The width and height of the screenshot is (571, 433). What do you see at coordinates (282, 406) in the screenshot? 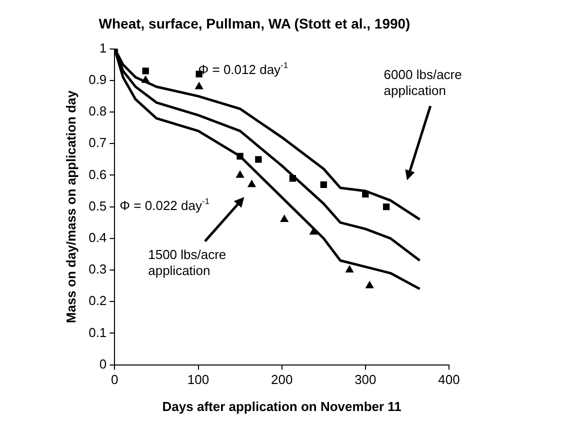
I see `x-axis-title: Days after application on November 11` at bounding box center [282, 406].